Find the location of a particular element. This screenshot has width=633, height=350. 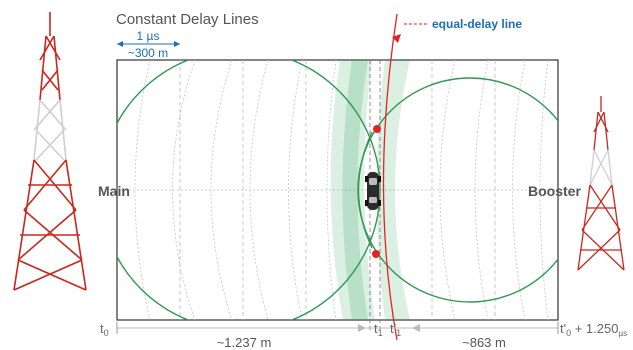

main-label: Main is located at coordinates (114, 191).